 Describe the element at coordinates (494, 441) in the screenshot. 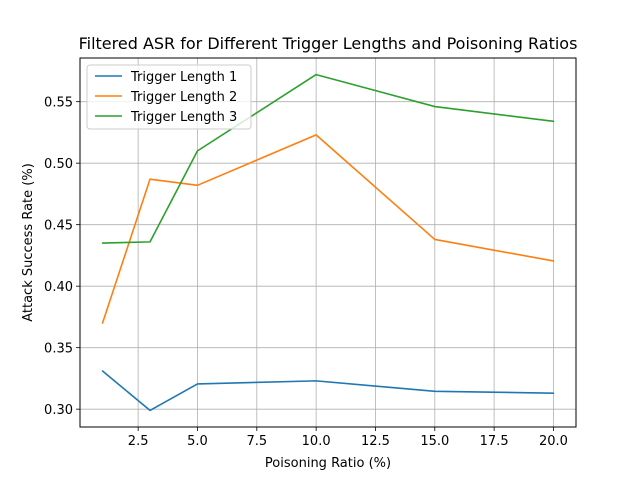

I see `x-tick-label: 17.5` at that location.